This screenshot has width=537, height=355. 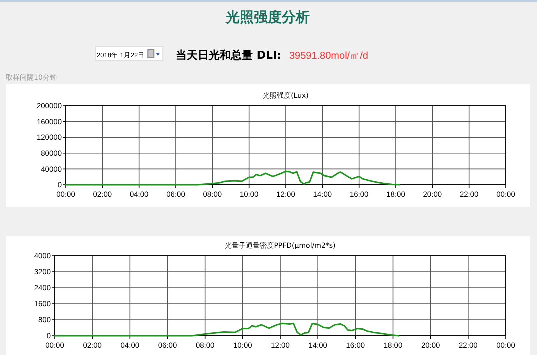 I want to click on text: 光照强度分析, so click(x=267, y=17).